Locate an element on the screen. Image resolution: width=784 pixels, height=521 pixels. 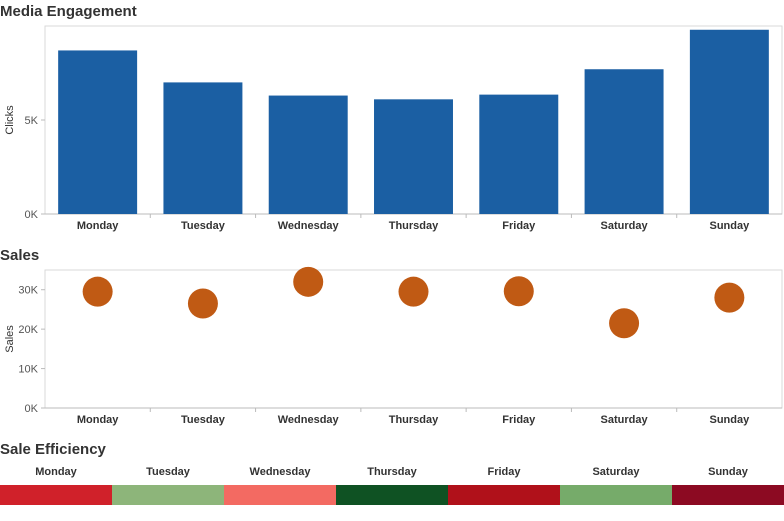
clicks-y-axis-label: Clicks is located at coordinates (10, 120).